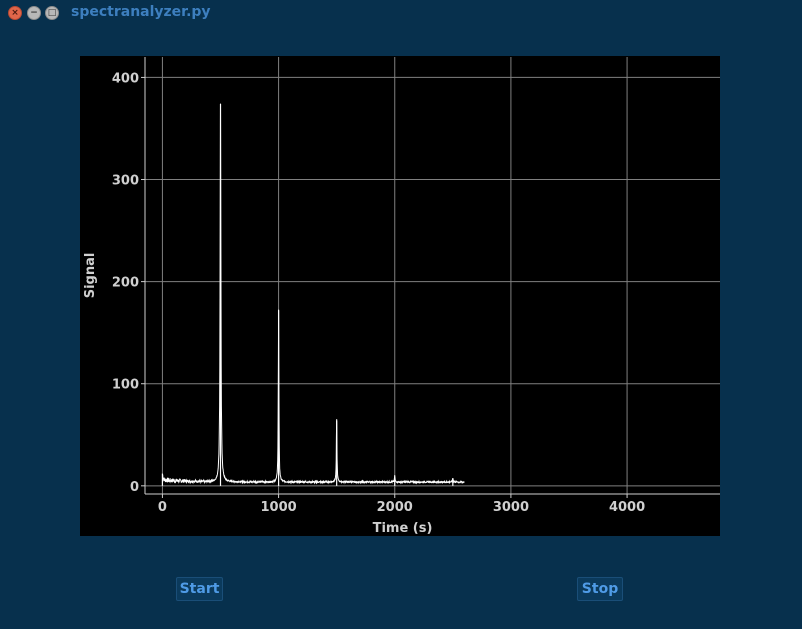 The image size is (802, 629). I want to click on start-button: Start, so click(199, 589).